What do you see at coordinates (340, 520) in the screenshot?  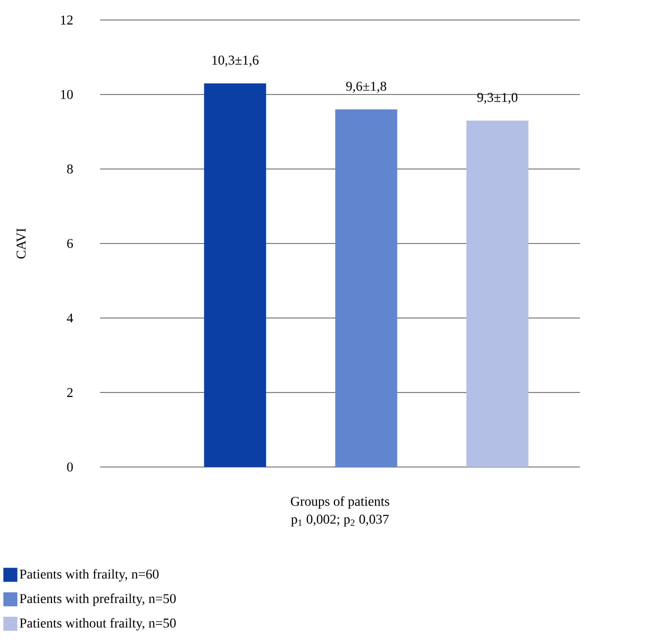 I see `text: p$_{1}$ 0,002; p$_{2}$ 0,037` at bounding box center [340, 520].